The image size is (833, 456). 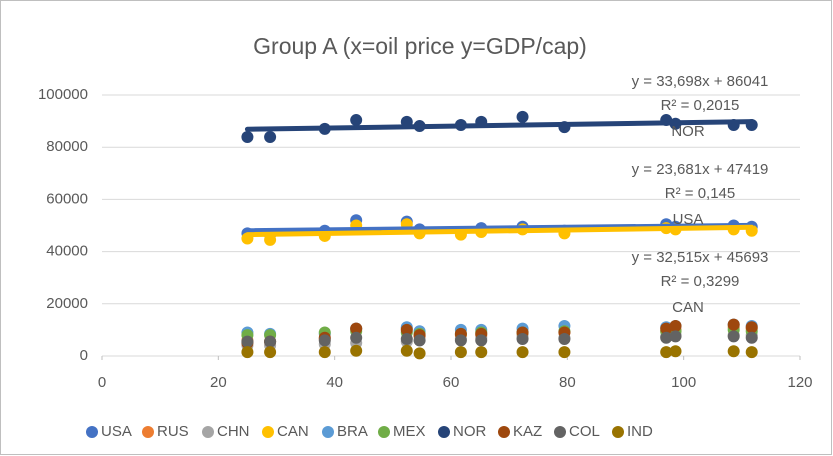 What do you see at coordinates (293, 431) in the screenshot?
I see `legend-label: CAN` at bounding box center [293, 431].